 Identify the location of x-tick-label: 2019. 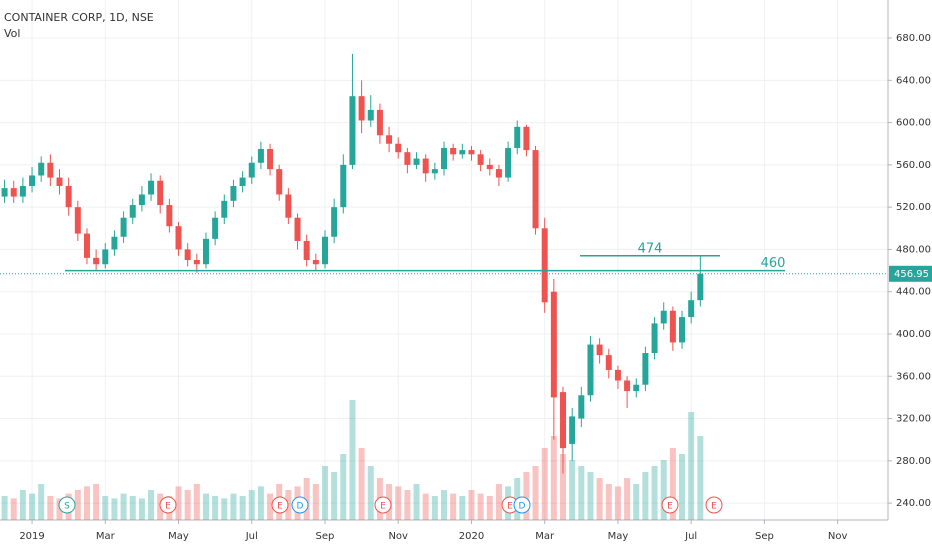
(31, 536).